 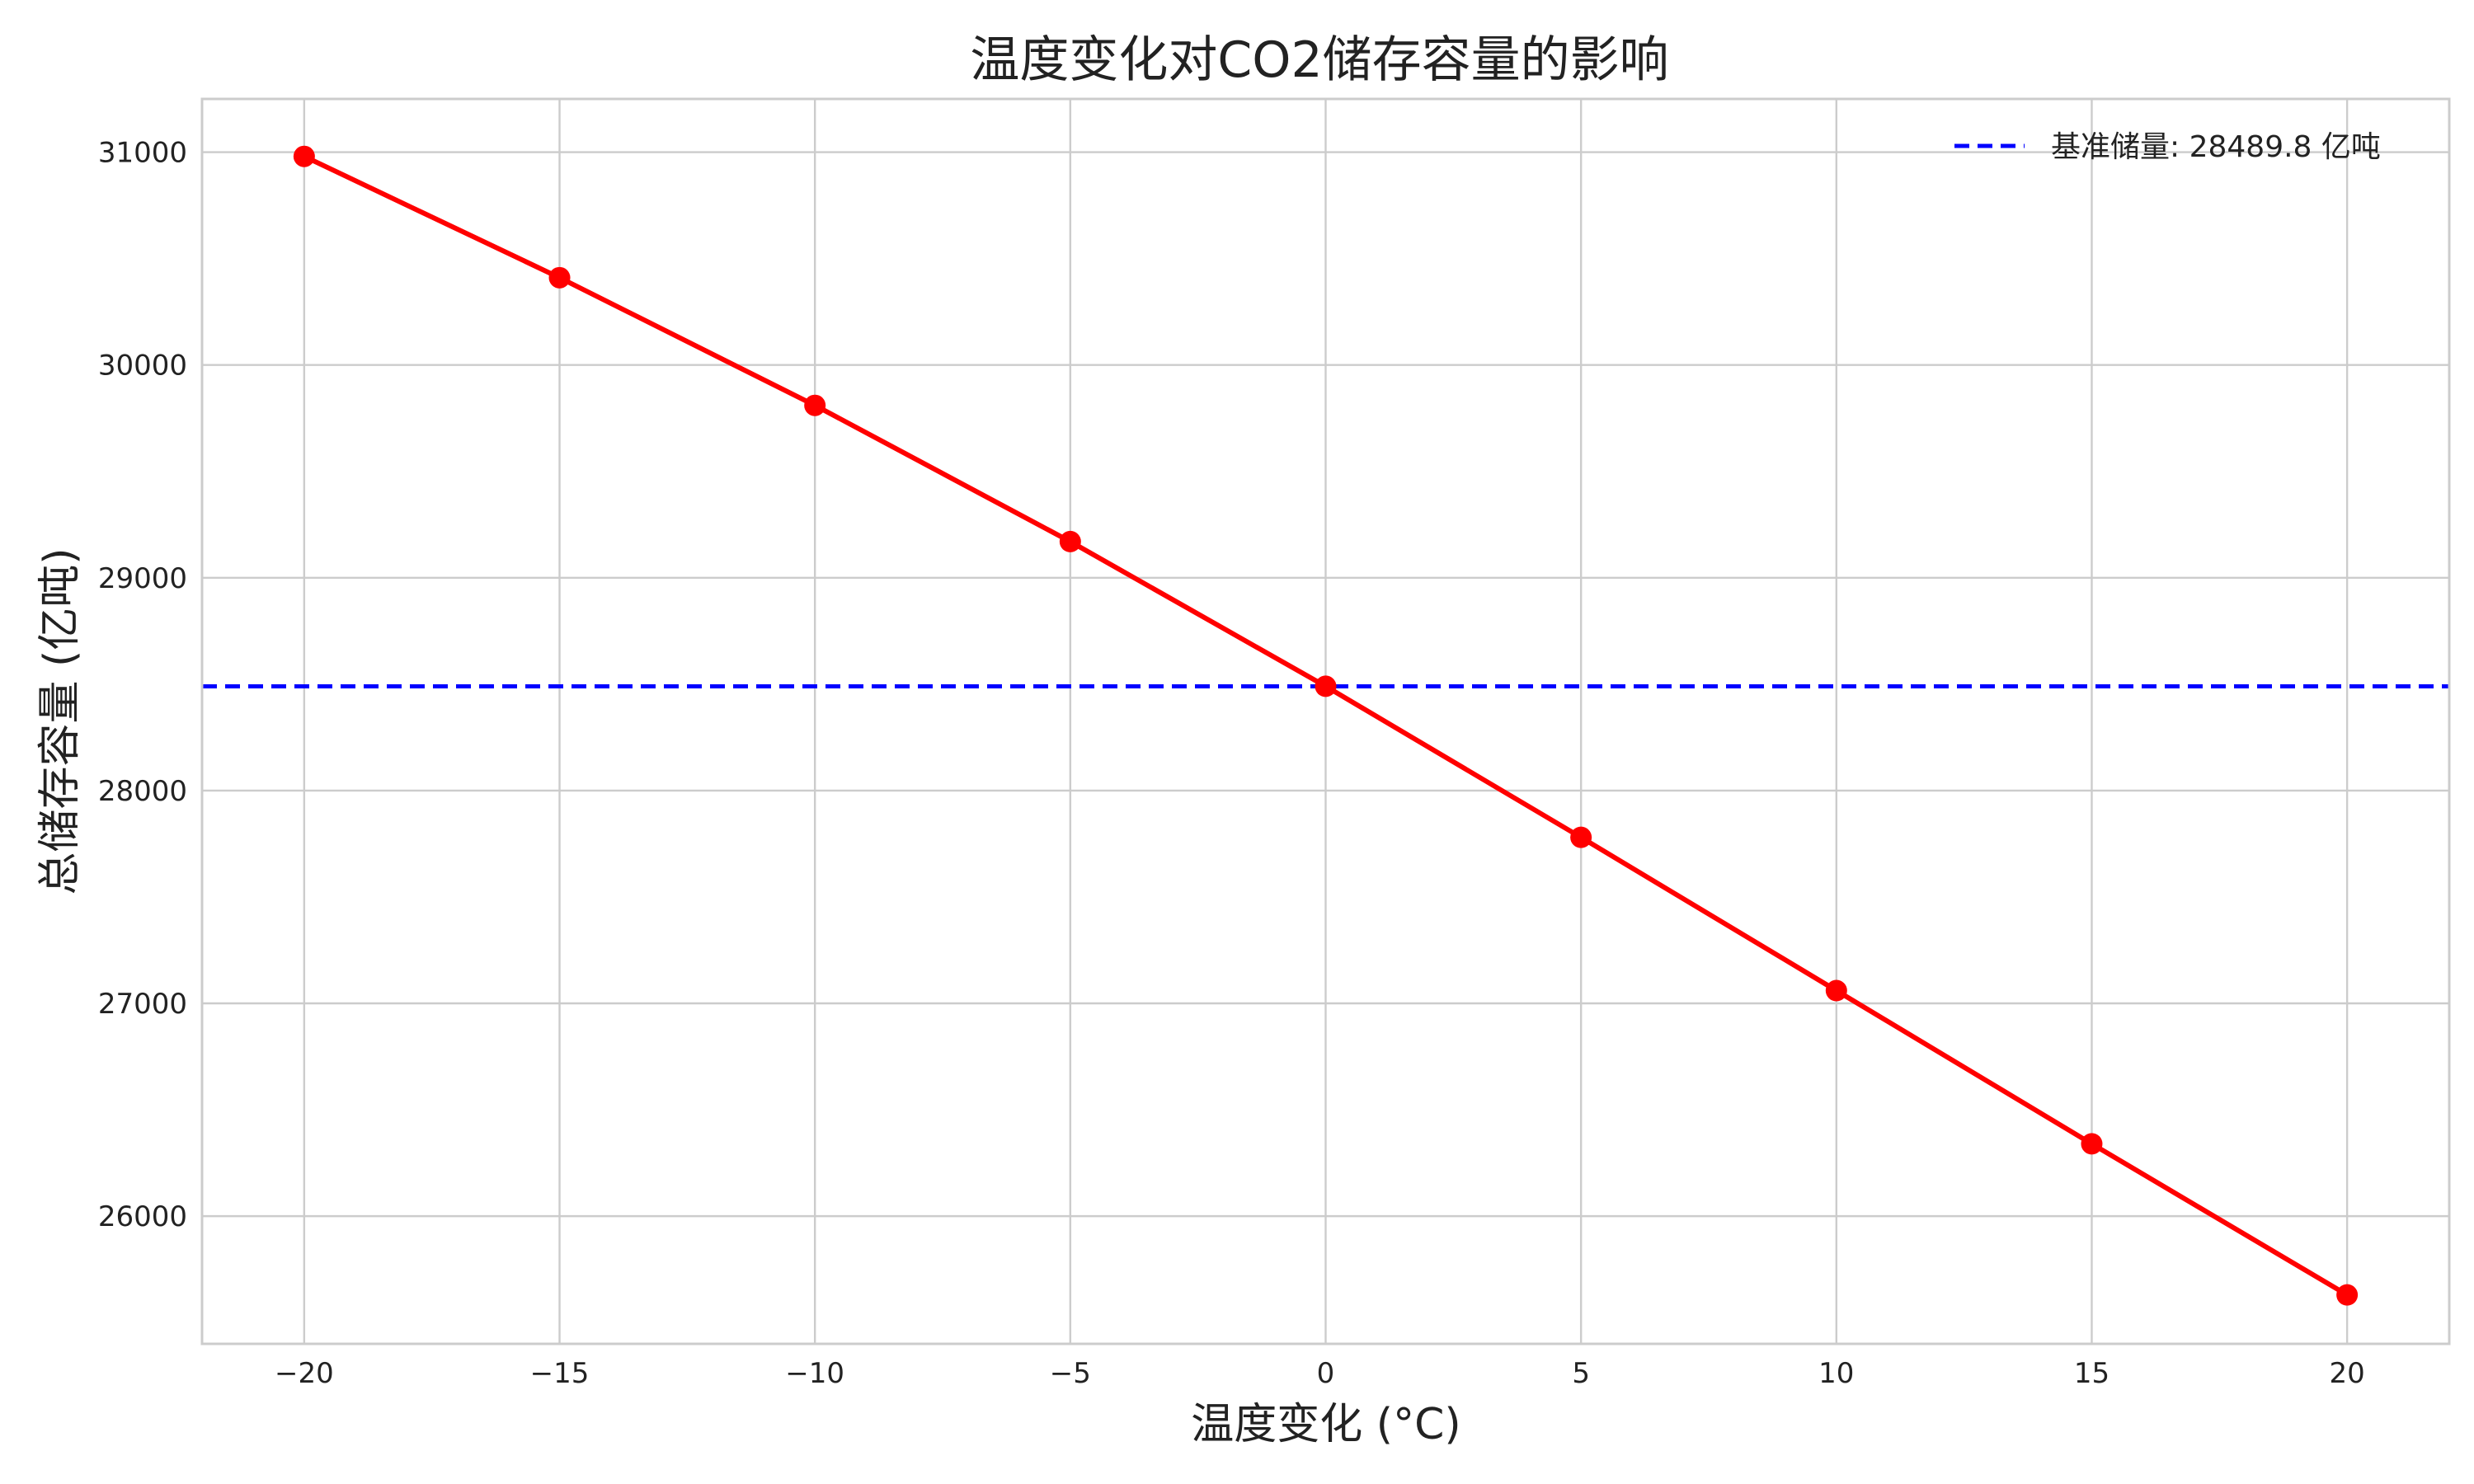 I want to click on y-tick-label: 29000, so click(x=142, y=578).